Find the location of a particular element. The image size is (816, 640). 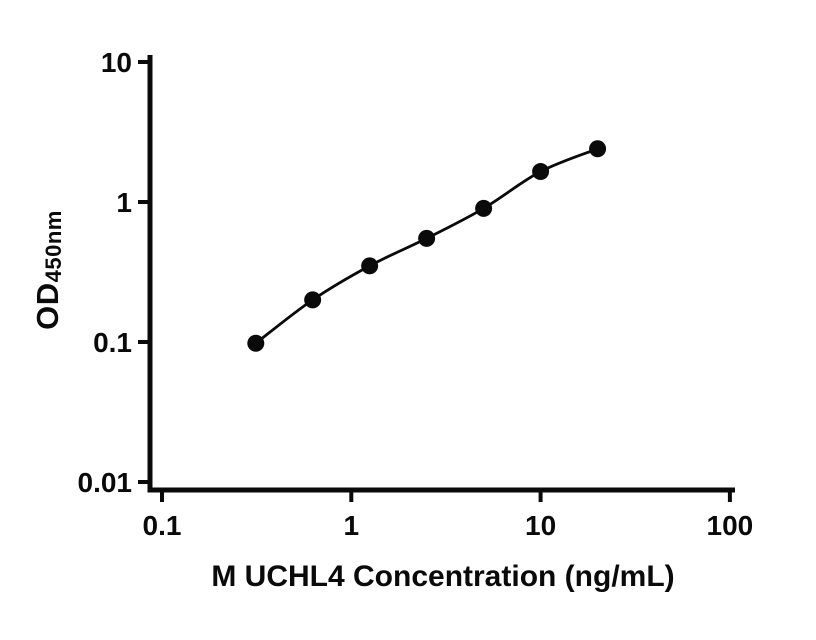

y-axis-label-subscript: 450nm is located at coordinates (53, 246).